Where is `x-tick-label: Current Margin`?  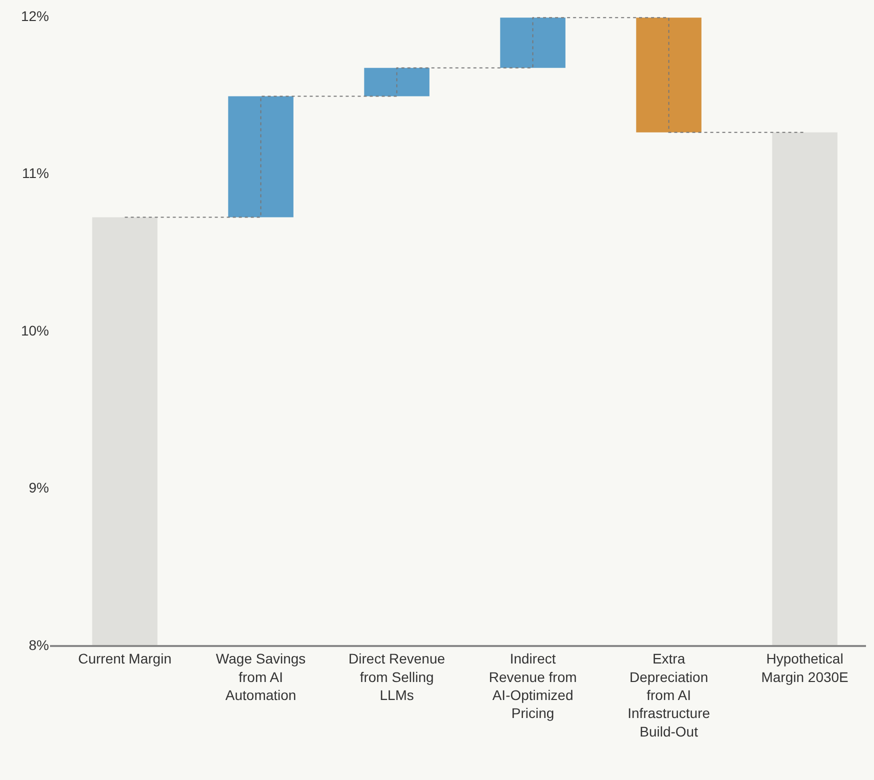
x-tick-label: Current Margin is located at coordinates (125, 658).